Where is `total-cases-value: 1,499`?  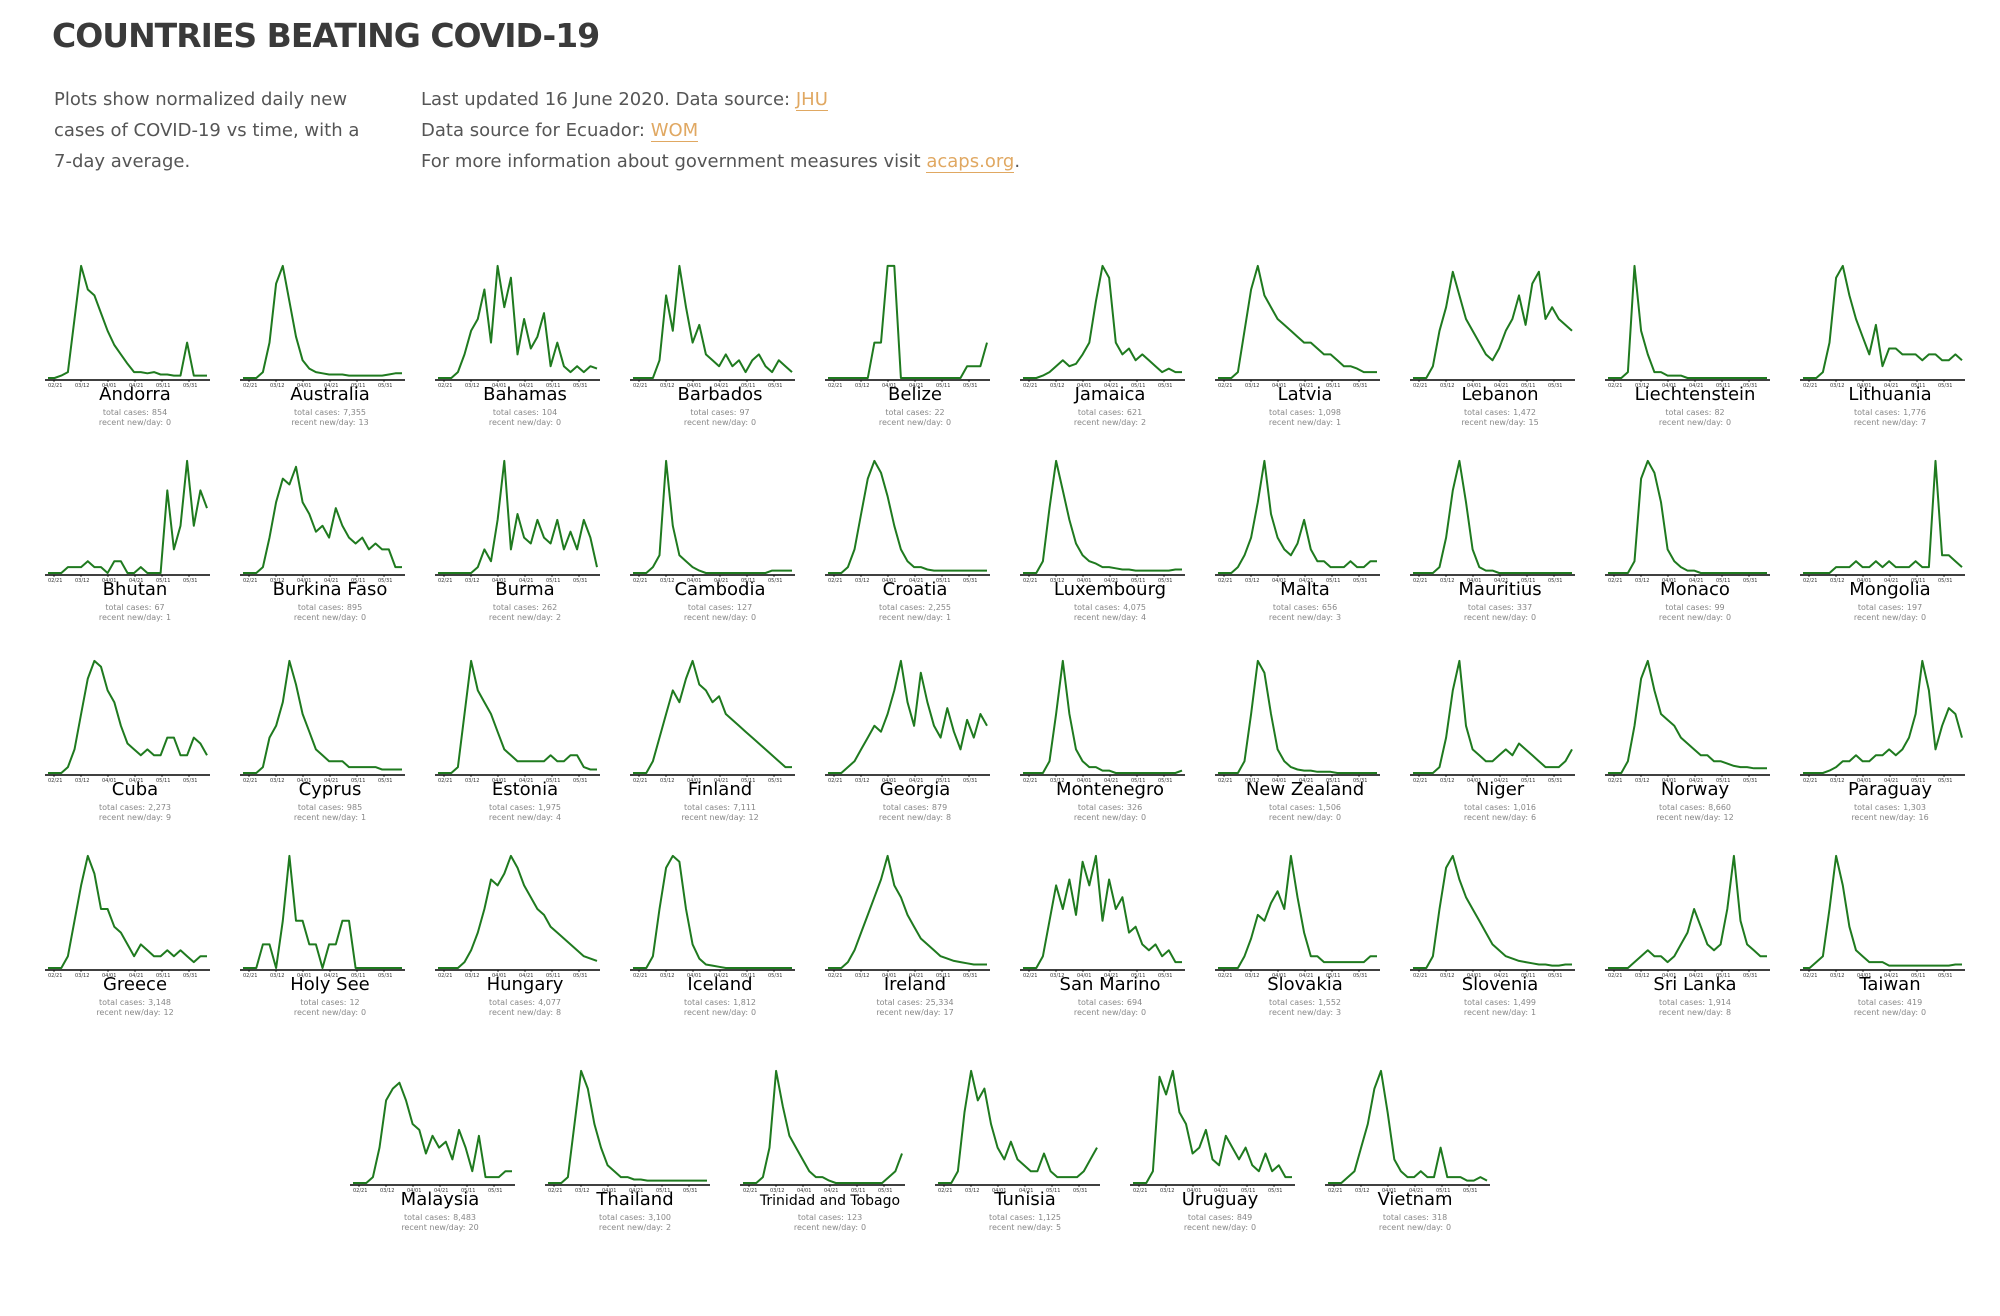
total-cases-value: 1,499 is located at coordinates (1524, 1002).